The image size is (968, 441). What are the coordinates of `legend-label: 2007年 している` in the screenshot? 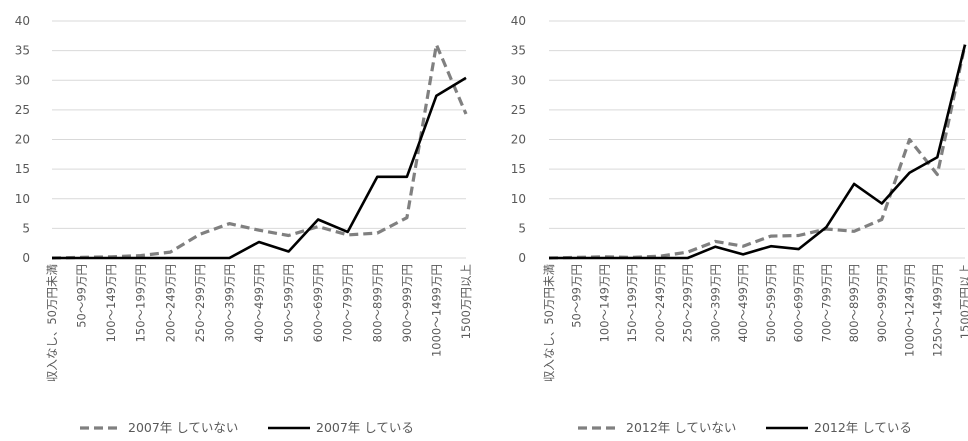 It's located at (365, 427).